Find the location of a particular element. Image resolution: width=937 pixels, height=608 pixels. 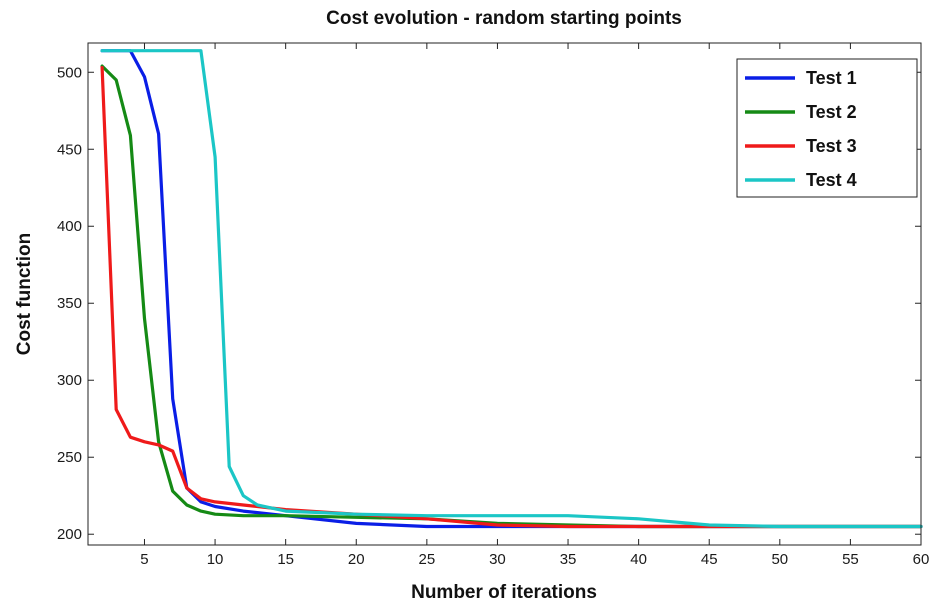

x-tick-label: 40 is located at coordinates (638, 559).